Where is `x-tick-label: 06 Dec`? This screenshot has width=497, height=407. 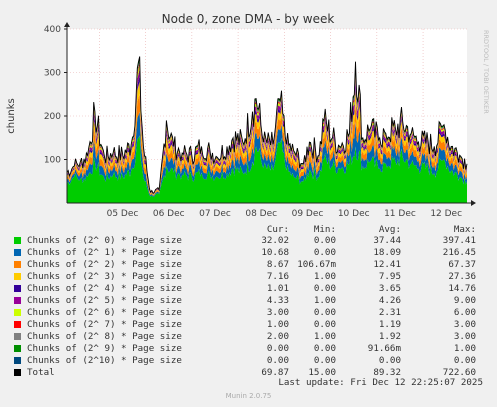
x-tick-label: 06 Dec is located at coordinates (169, 214).